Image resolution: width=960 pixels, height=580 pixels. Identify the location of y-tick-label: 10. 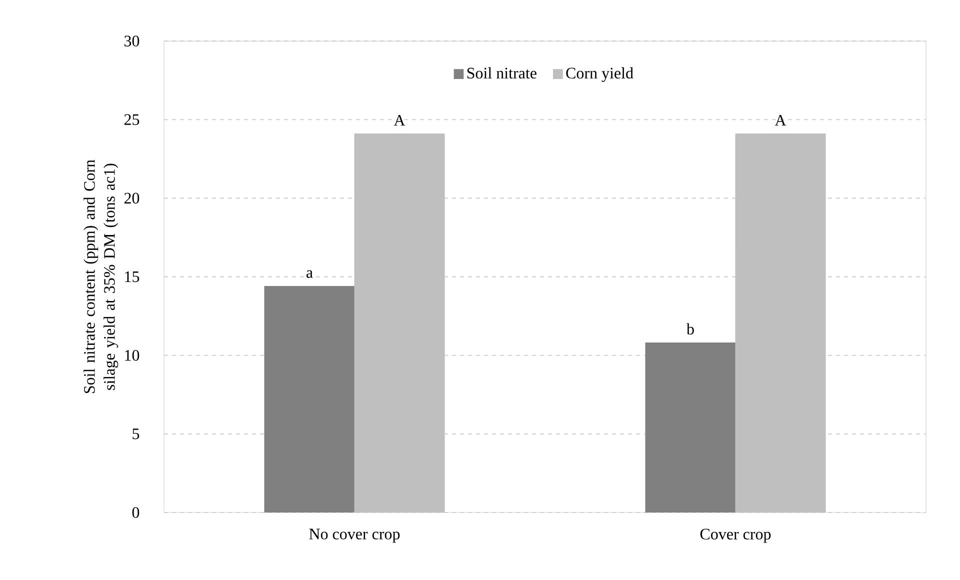
(132, 355).